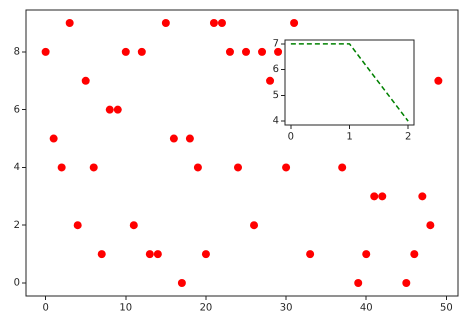  What do you see at coordinates (17, 283) in the screenshot?
I see `y-tick-label: 0` at bounding box center [17, 283].